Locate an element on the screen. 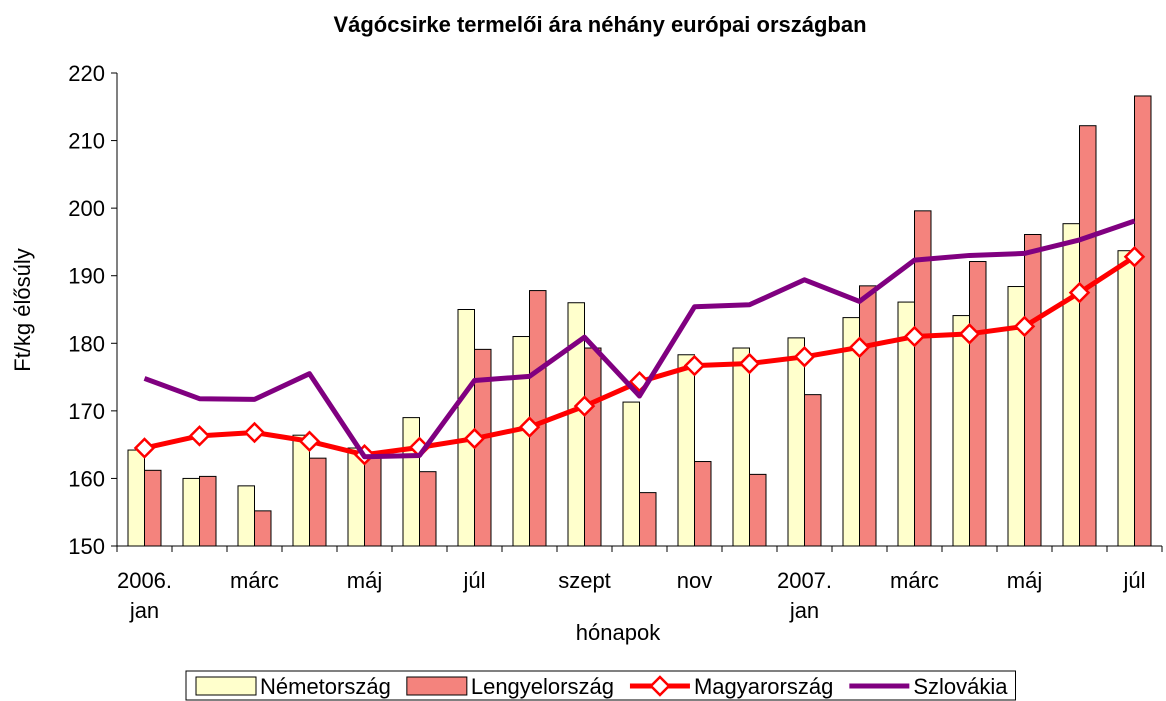 This screenshot has width=1166, height=701. y-tick-label: 160 is located at coordinates (86, 478).